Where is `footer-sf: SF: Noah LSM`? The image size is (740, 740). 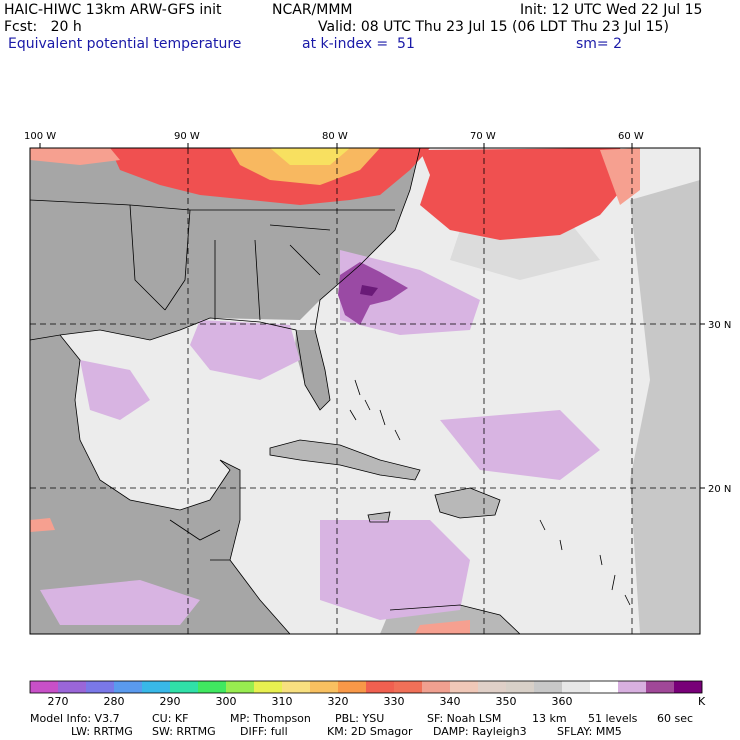
footer-sf: SF: Noah LSM is located at coordinates (464, 718).